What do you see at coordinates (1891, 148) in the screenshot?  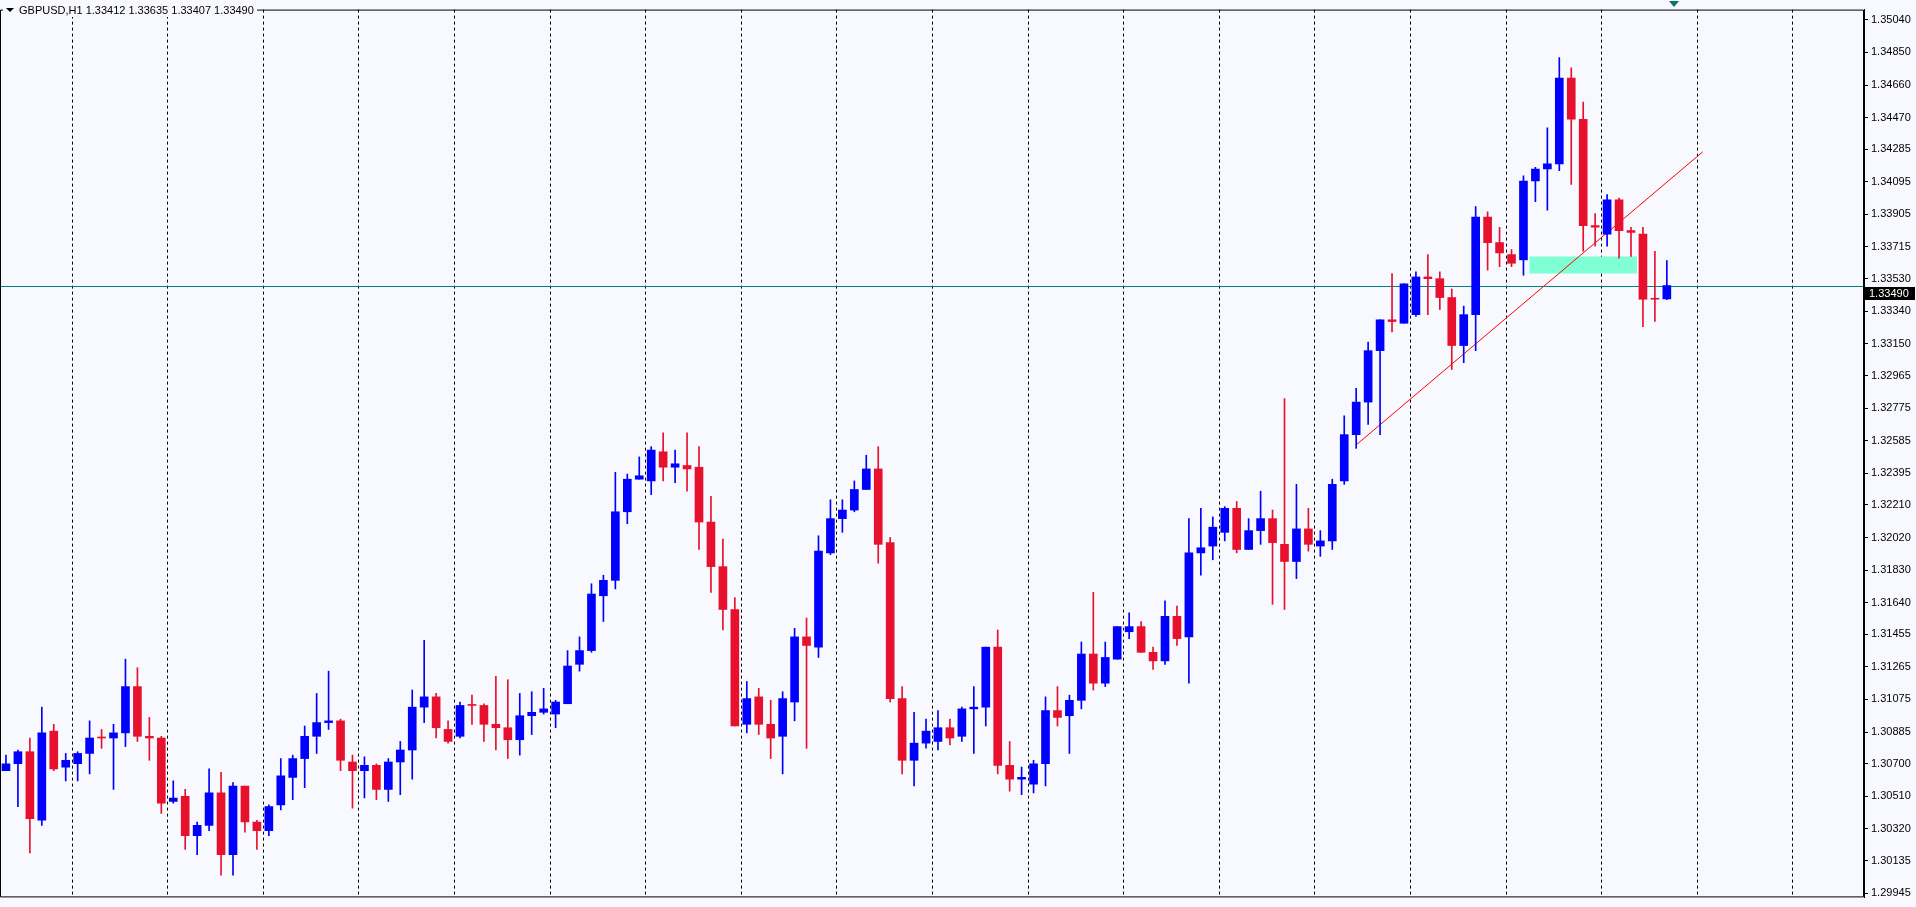 I see `y-tick-label: 1.34285` at bounding box center [1891, 148].